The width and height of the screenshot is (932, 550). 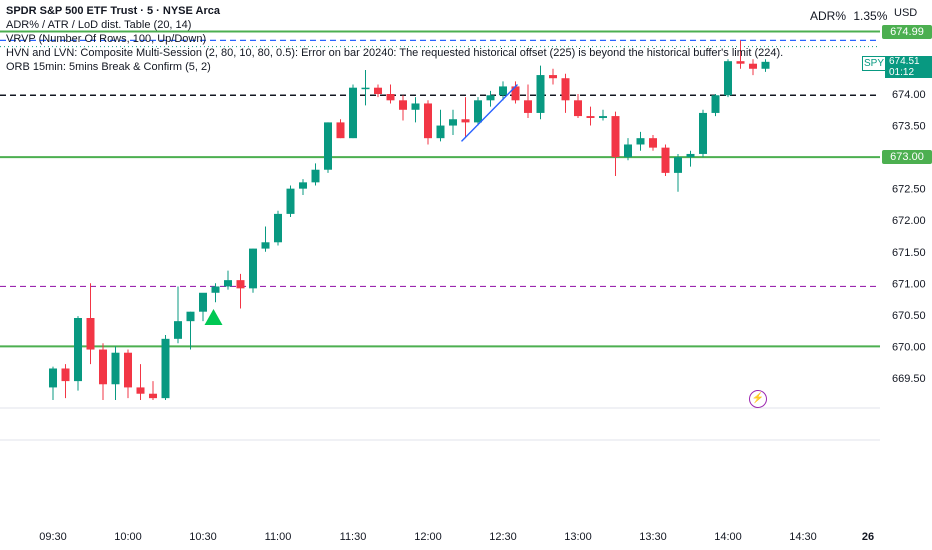 I want to click on level-tag-top: 674.99, so click(x=907, y=32).